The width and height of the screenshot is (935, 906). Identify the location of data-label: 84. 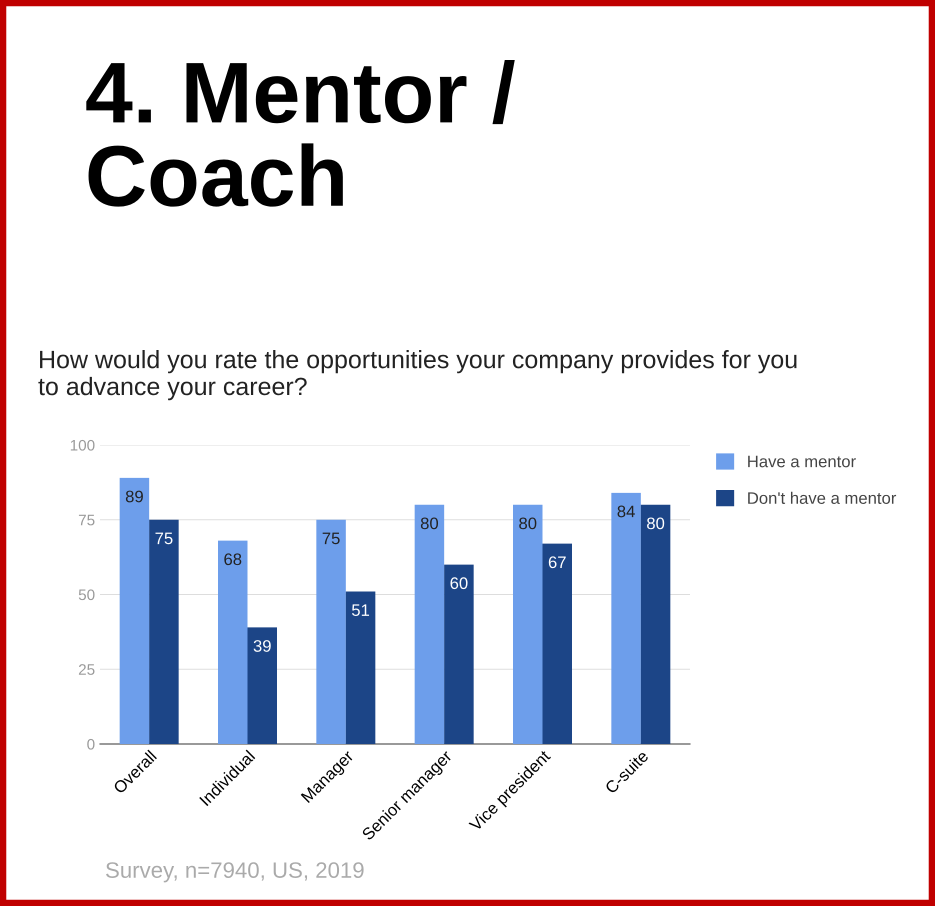
(626, 512).